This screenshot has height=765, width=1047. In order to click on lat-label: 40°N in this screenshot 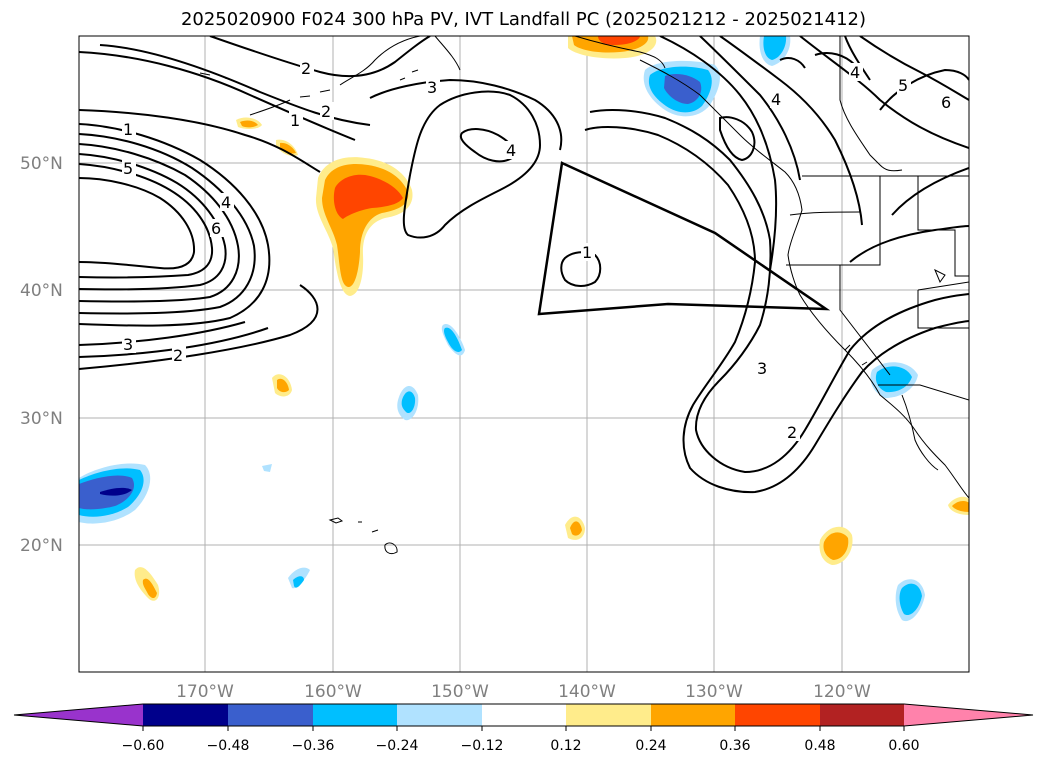, I will do `click(41, 291)`.